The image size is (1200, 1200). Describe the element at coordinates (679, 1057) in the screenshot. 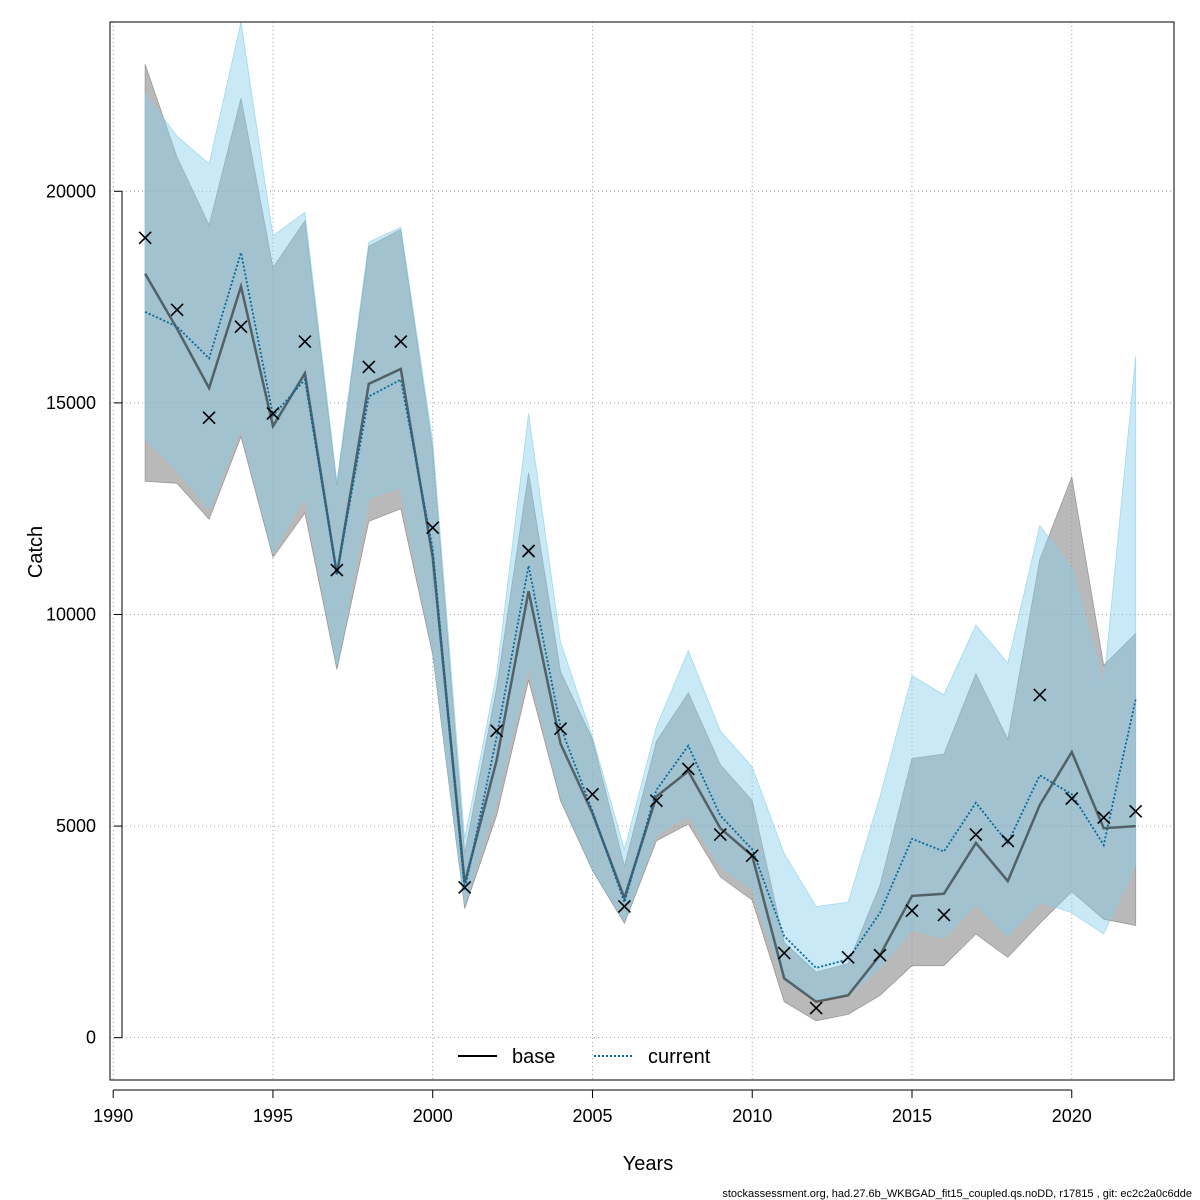

I see `legend-label-current: current` at that location.